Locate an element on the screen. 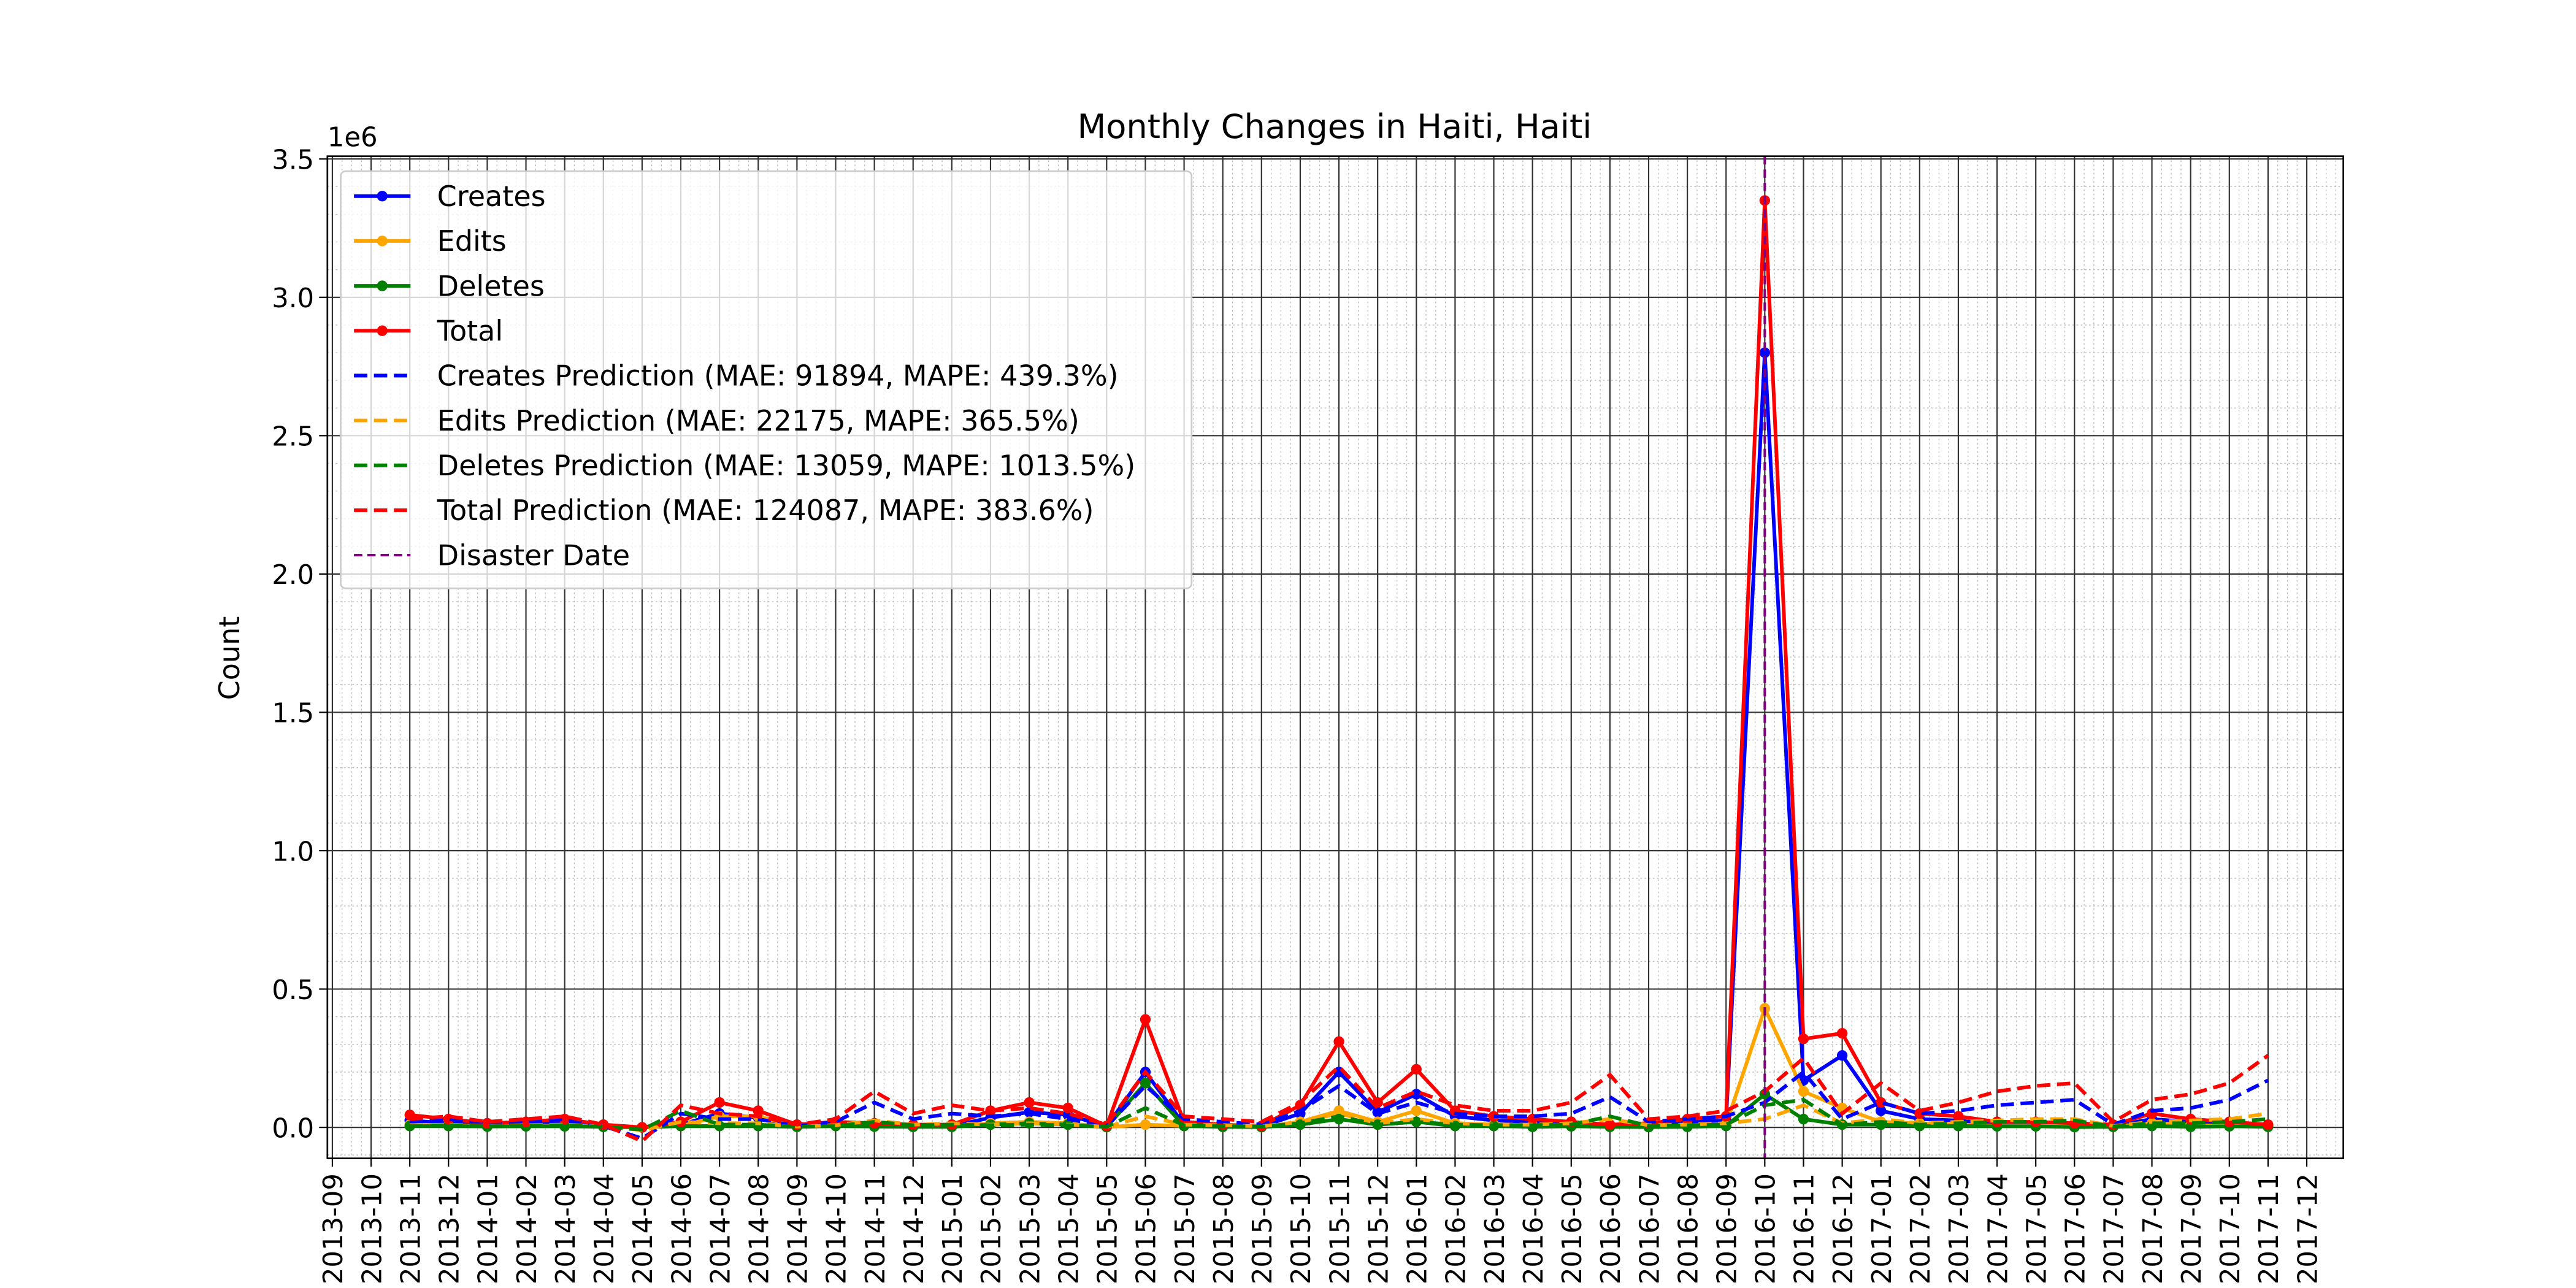 The width and height of the screenshot is (2576, 1288). x-tick-label: 2017-11 is located at coordinates (2269, 1228).